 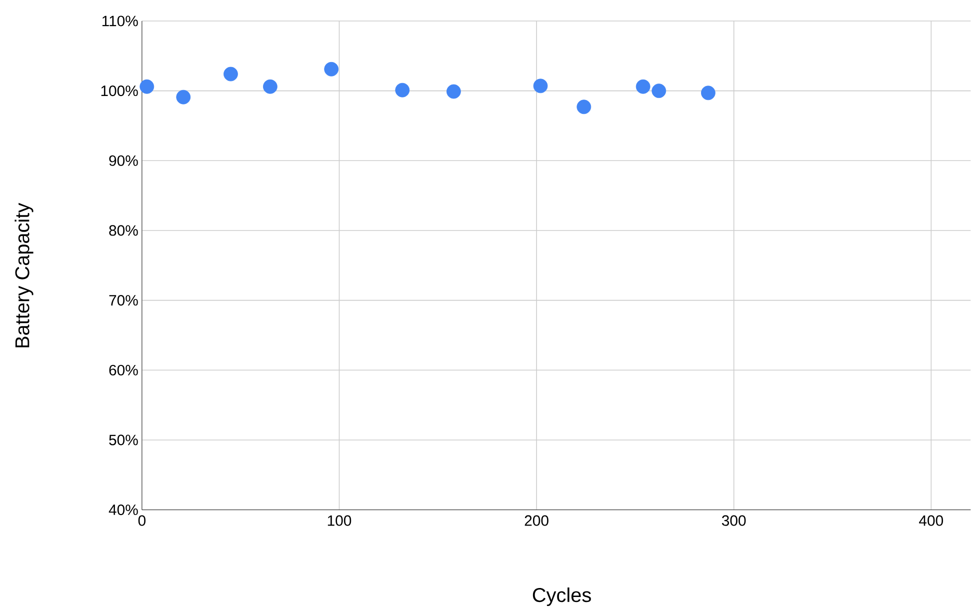 I want to click on x-tick-label: 400, so click(x=931, y=520).